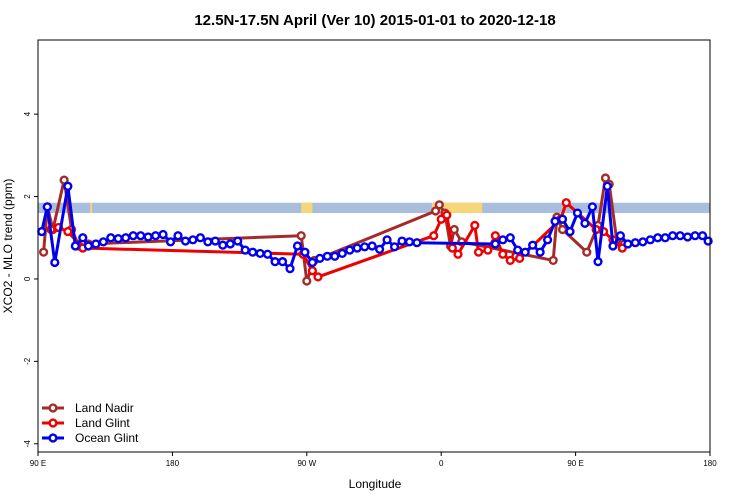 The height and width of the screenshot is (500, 750). I want to click on legend-label-1: Land Glint, so click(102, 423).